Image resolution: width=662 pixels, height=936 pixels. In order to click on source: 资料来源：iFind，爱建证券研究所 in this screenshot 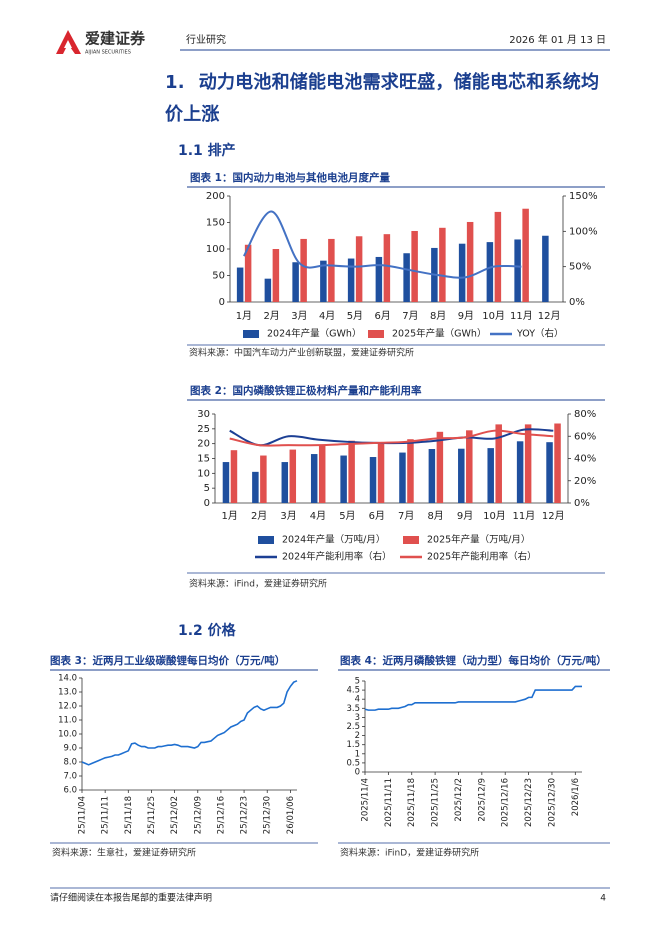, I will do `click(258, 584)`.